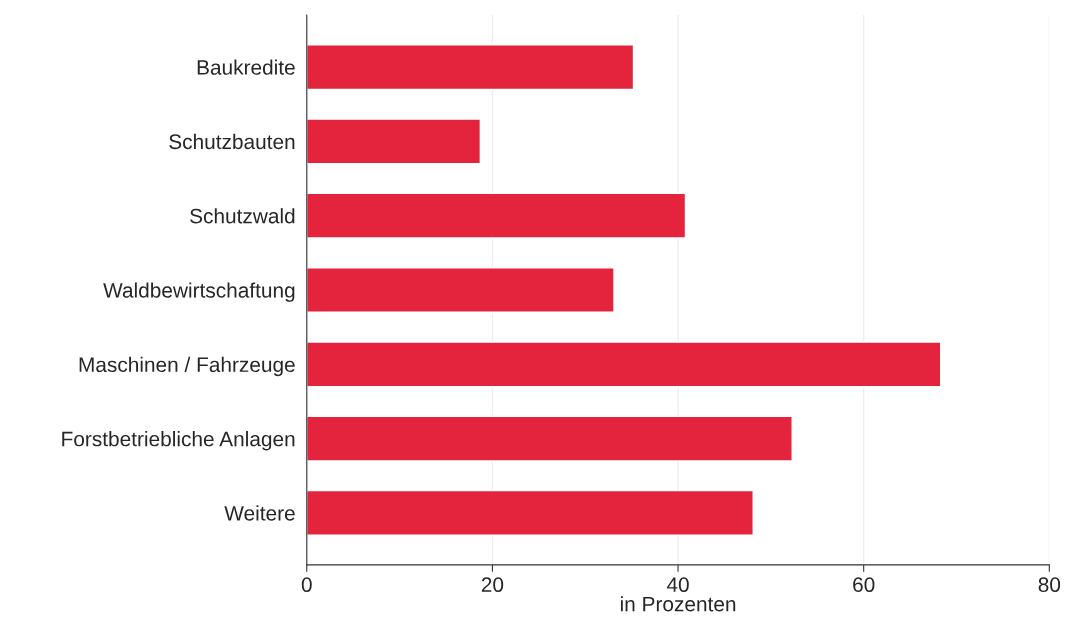 Image resolution: width=1084 pixels, height=627 pixels. What do you see at coordinates (178, 441) in the screenshot?
I see `y-tick-label: Forstbetriebliche Anlagen` at bounding box center [178, 441].